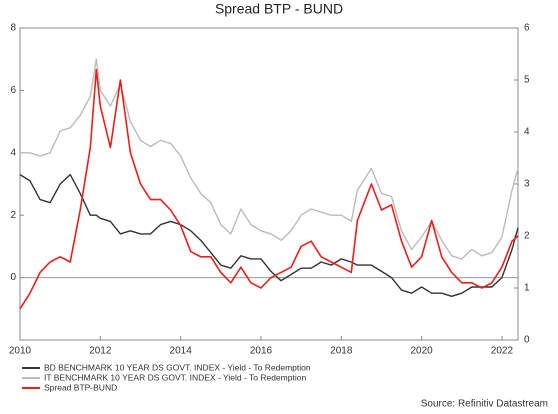 The width and height of the screenshot is (558, 414). I want to click on x-tick-label: 2020, so click(421, 351).